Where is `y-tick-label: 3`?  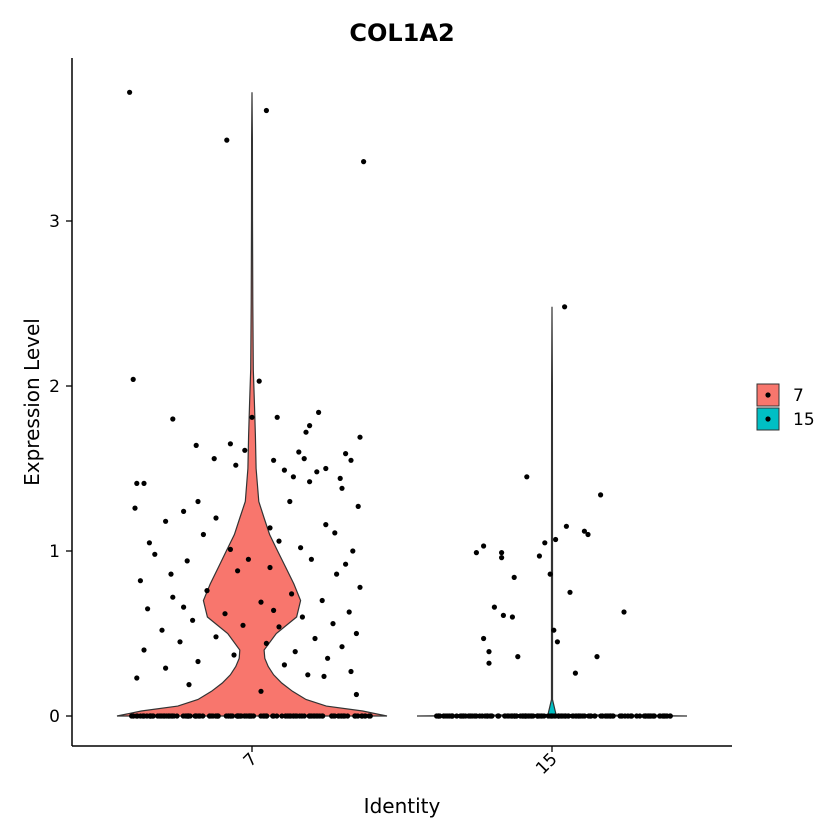 y-tick-label: 3 is located at coordinates (54, 222).